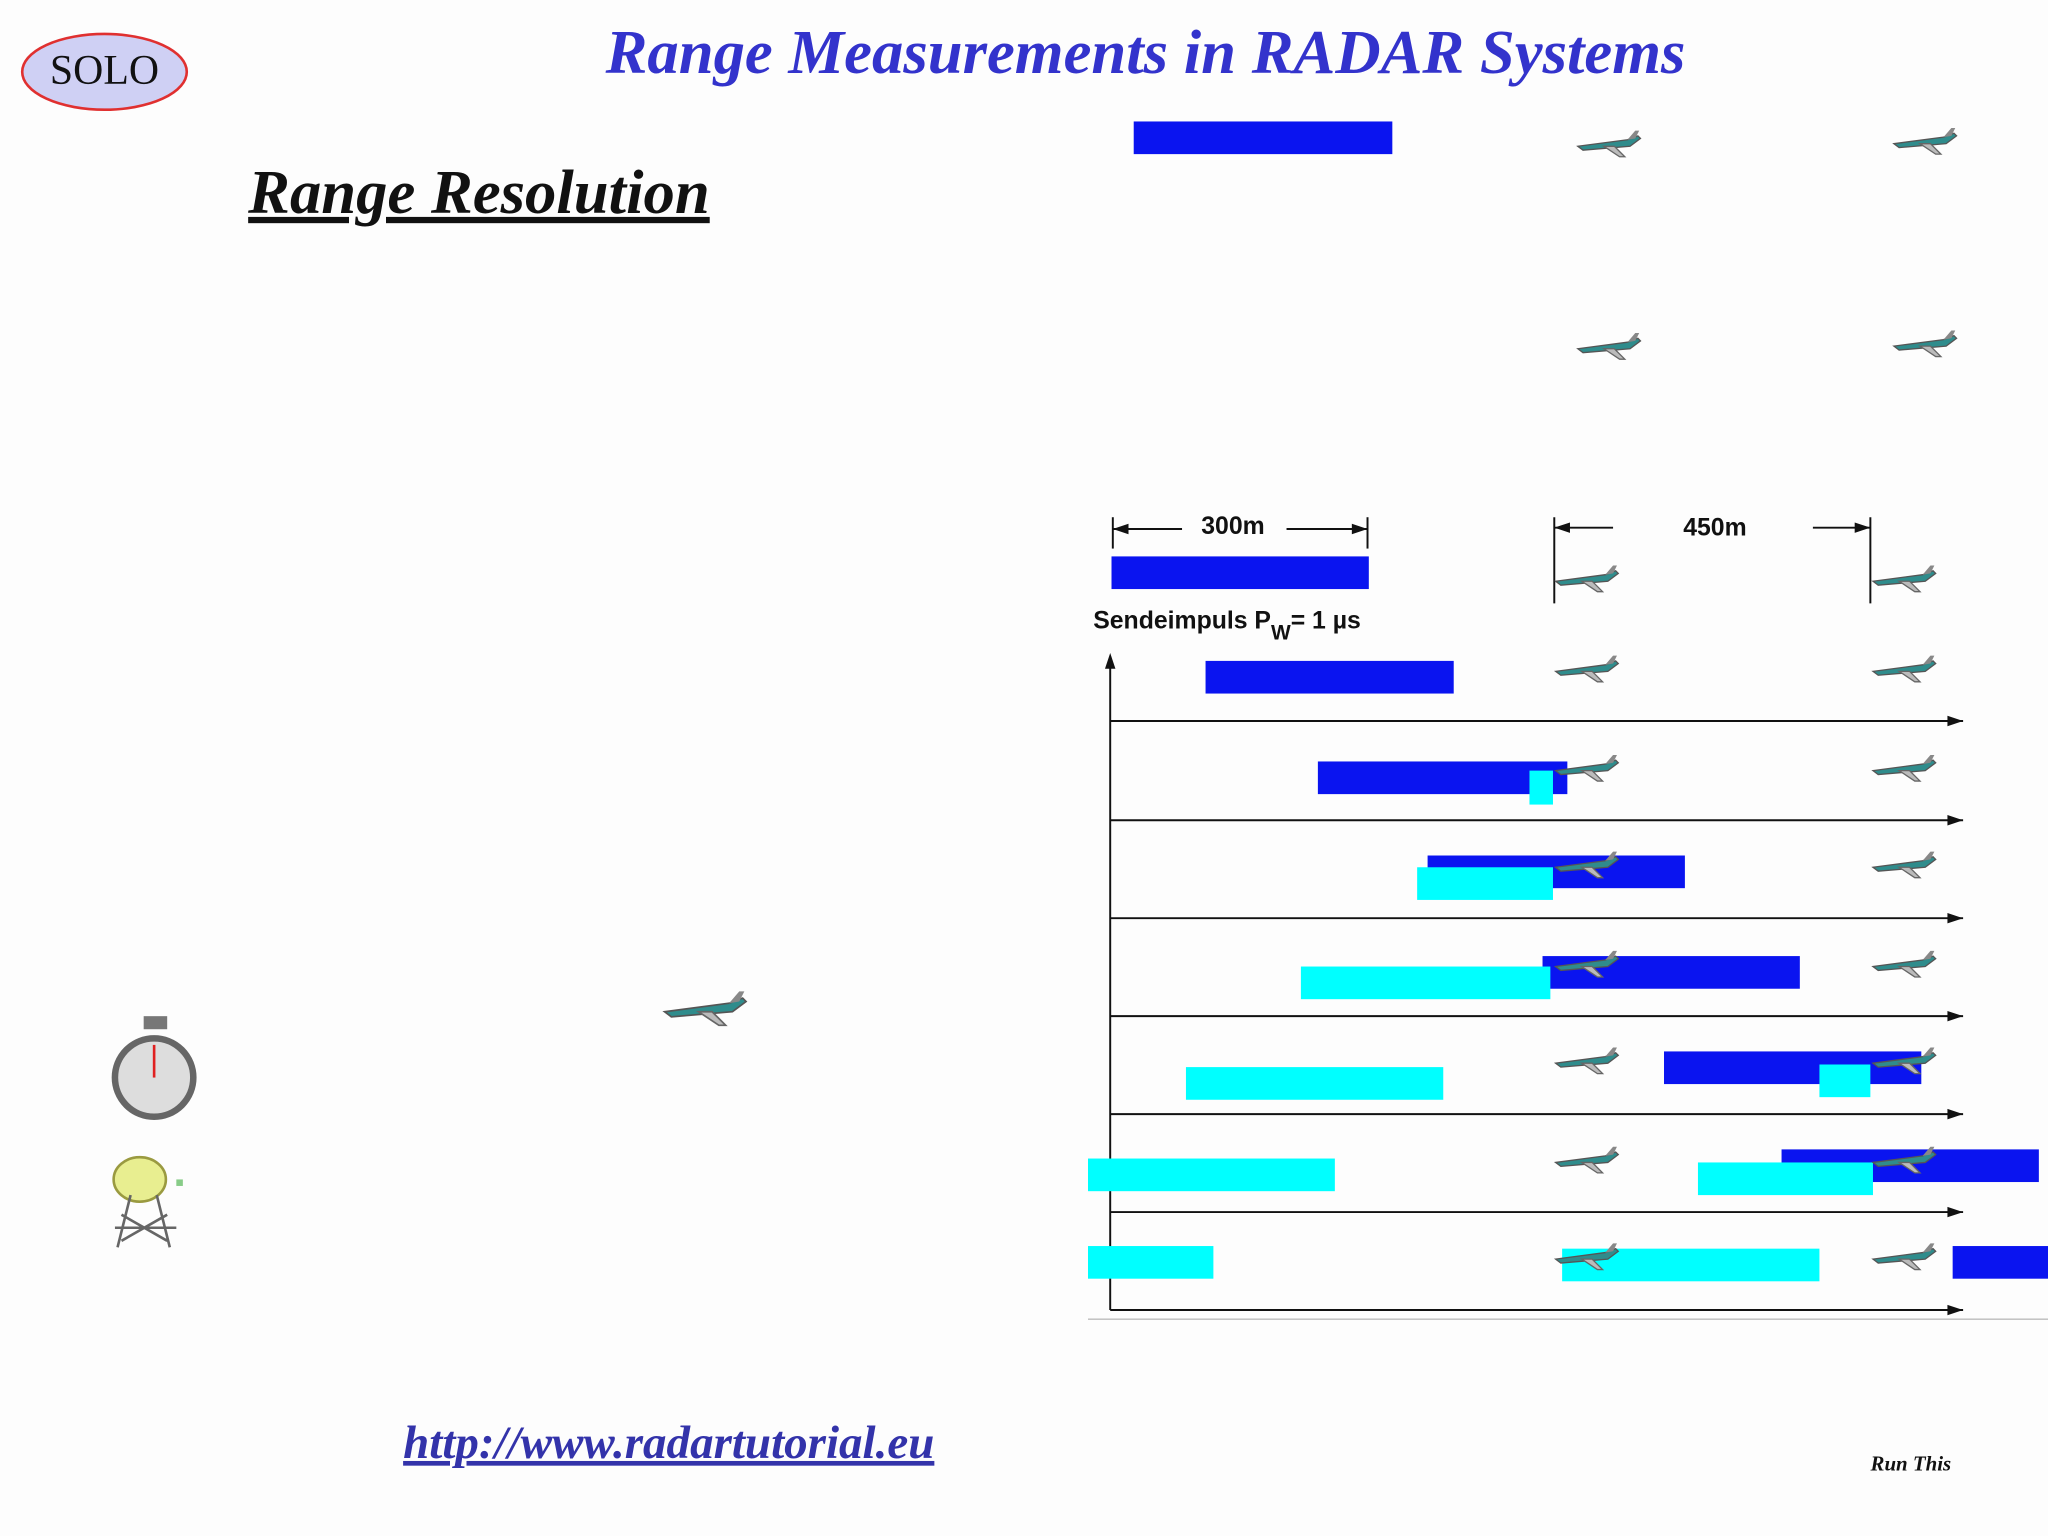  I want to click on run-button: Run This, so click(1911, 1463).